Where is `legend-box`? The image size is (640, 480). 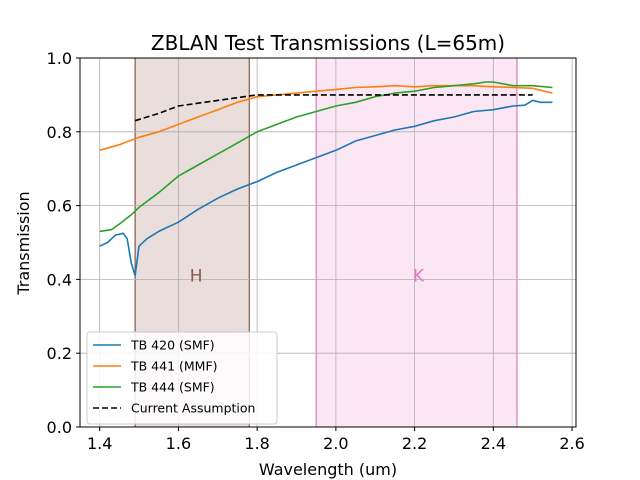
legend-box is located at coordinates (182, 378).